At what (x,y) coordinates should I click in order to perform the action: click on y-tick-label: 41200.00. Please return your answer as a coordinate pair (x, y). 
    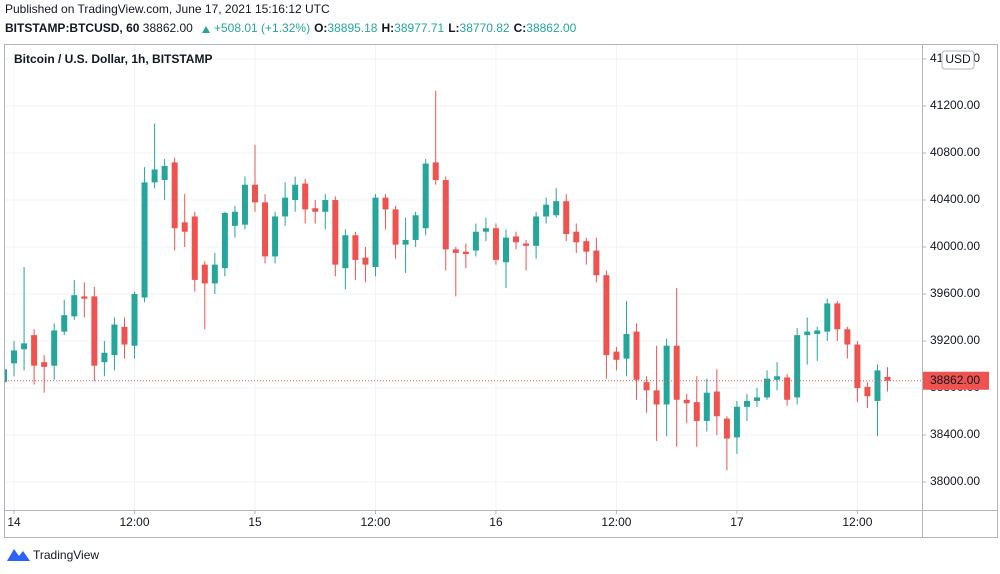
    Looking at the image, I should click on (955, 105).